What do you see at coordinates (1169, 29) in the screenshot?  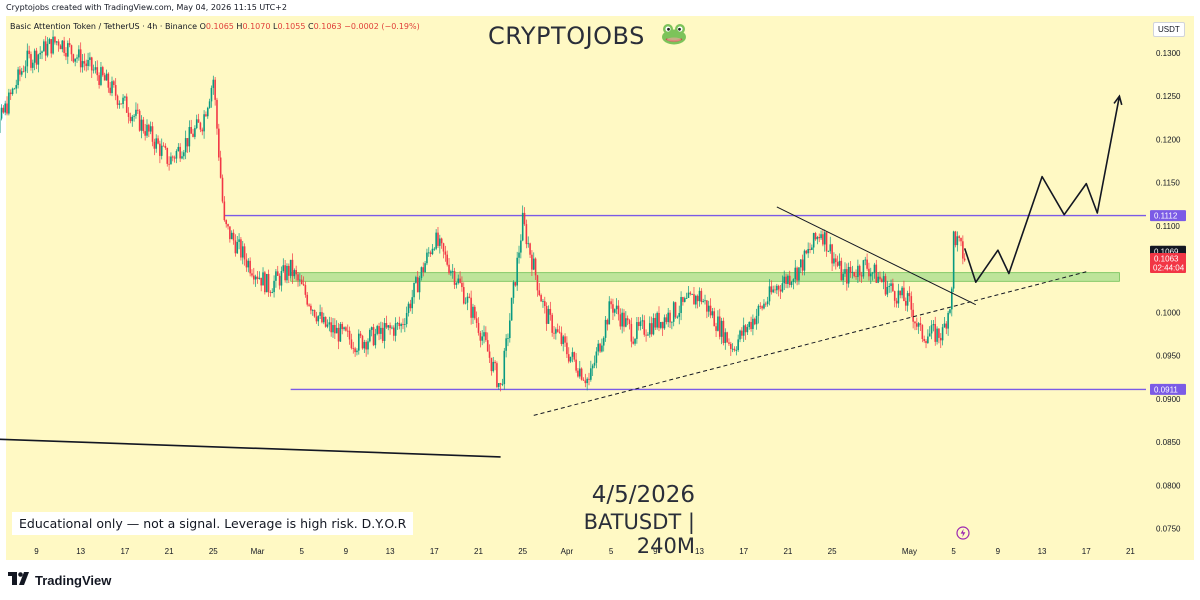 I see `currency-badge: USDT` at bounding box center [1169, 29].